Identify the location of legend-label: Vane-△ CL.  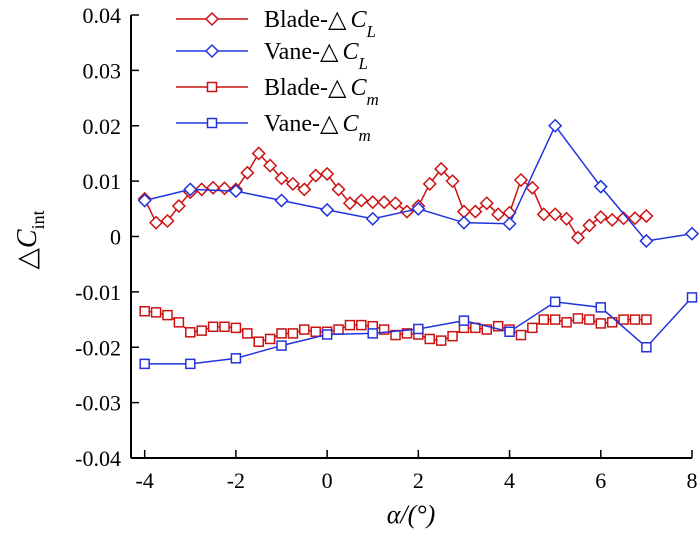
(316, 56).